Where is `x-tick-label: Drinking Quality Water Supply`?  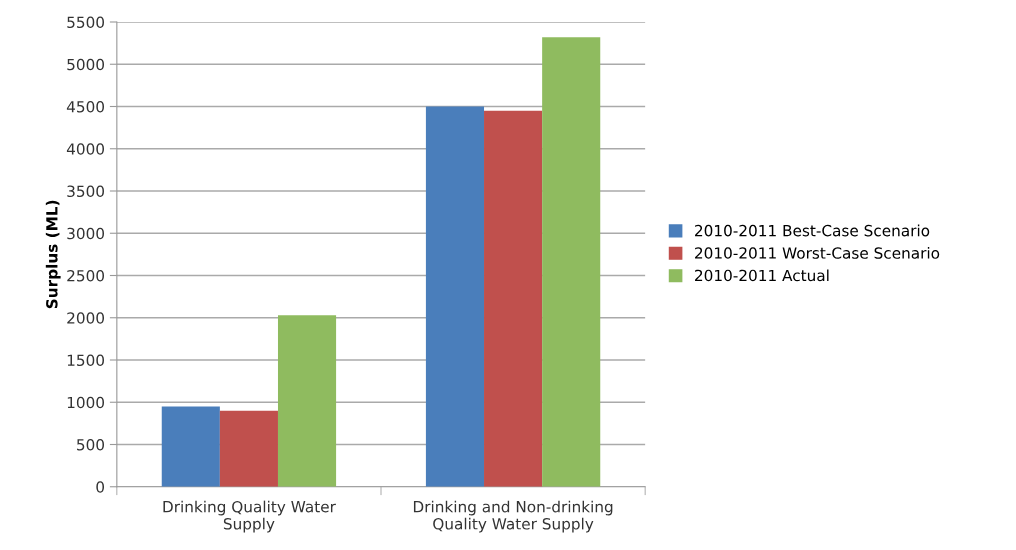 x-tick-label: Drinking Quality Water Supply is located at coordinates (249, 516).